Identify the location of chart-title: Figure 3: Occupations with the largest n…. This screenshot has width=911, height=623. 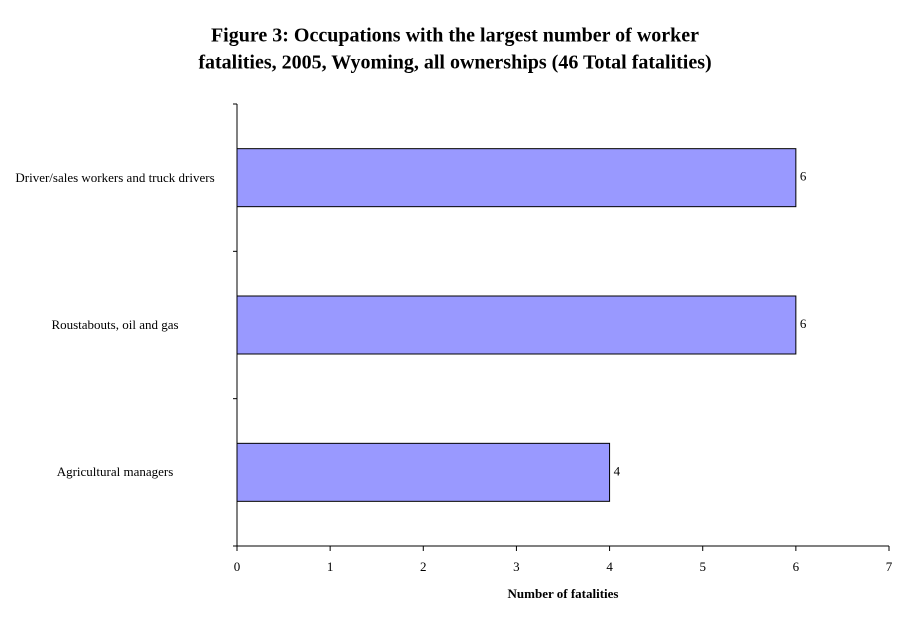
(455, 36).